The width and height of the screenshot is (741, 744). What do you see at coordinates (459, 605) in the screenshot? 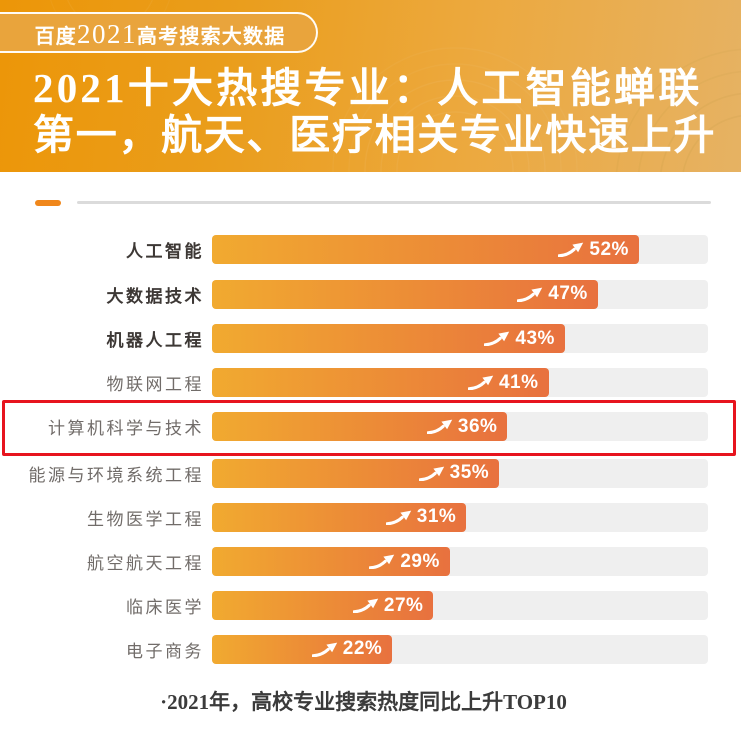
I see `bar-track: 27%` at bounding box center [459, 605].